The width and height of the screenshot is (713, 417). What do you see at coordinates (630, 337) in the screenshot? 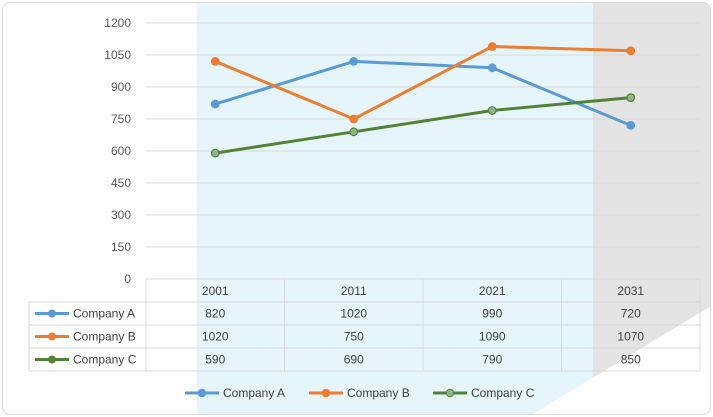
I see `table-cell-value: 1070` at bounding box center [630, 337].